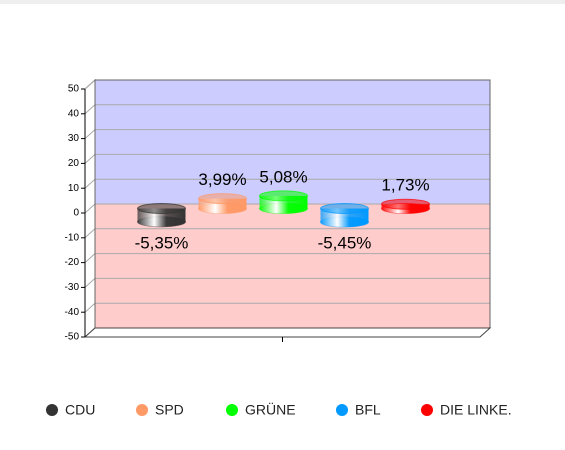 This screenshot has width=565, height=450. Describe the element at coordinates (74, 89) in the screenshot. I see `y-tick-label: 50` at that location.